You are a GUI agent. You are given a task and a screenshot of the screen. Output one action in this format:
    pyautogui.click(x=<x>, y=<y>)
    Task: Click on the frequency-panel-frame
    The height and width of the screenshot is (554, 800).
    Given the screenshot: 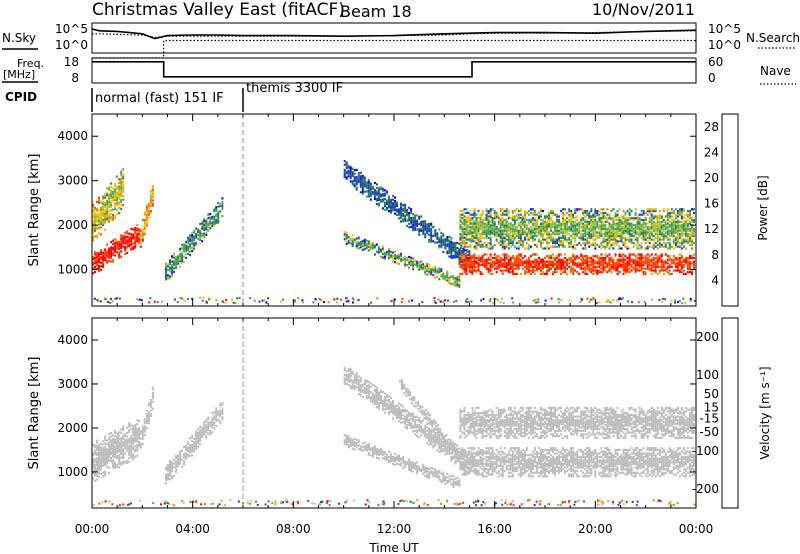 What is the action you would take?
    pyautogui.click(x=394, y=70)
    